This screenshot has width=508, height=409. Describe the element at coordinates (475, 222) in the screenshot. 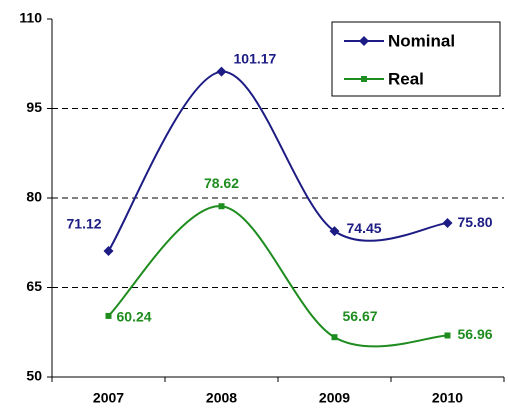

I see `data-label: 75.80` at that location.